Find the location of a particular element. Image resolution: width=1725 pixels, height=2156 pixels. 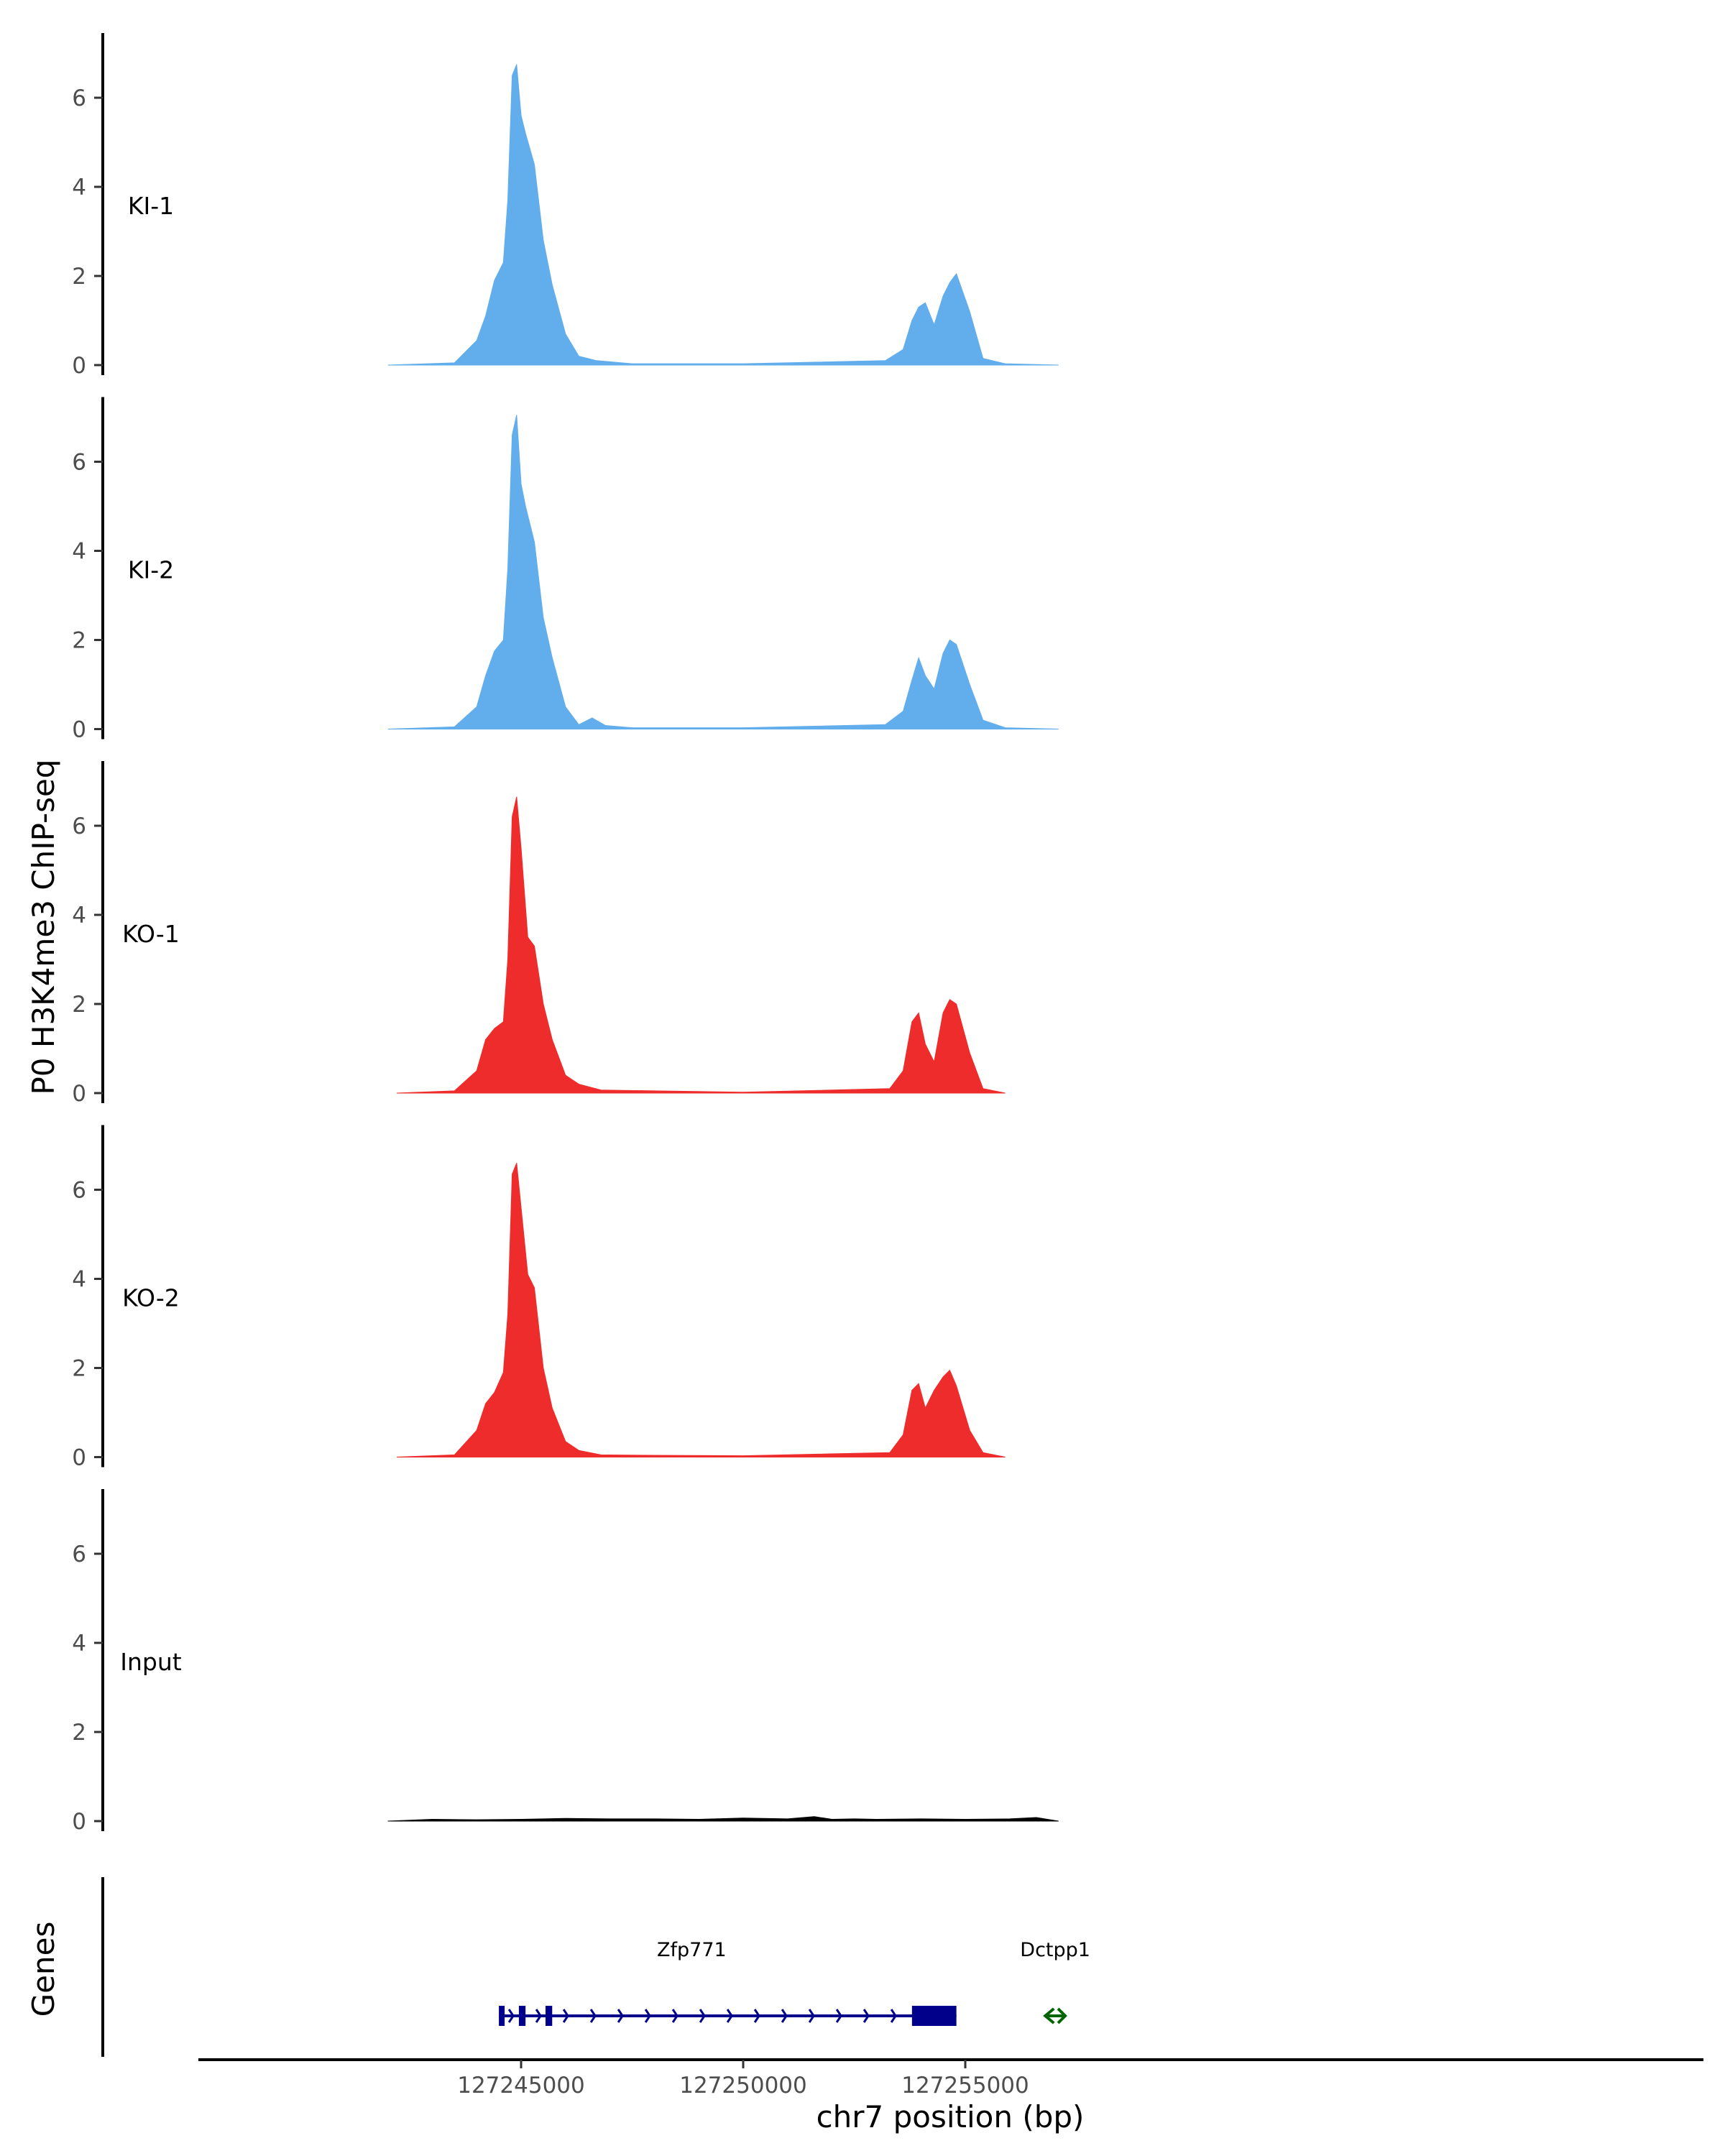

track-panel: 0 2 4 6 KI-1 is located at coordinates (565, 206).